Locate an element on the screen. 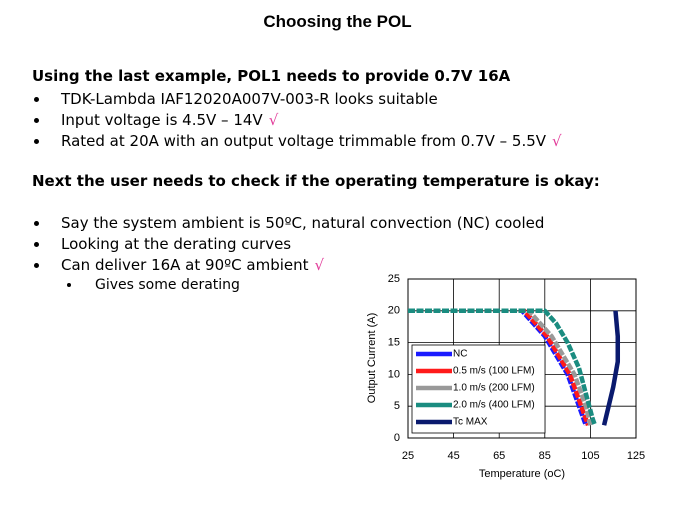  bullet-text: Input voltage is 4.5V – 14V is located at coordinates (162, 120).